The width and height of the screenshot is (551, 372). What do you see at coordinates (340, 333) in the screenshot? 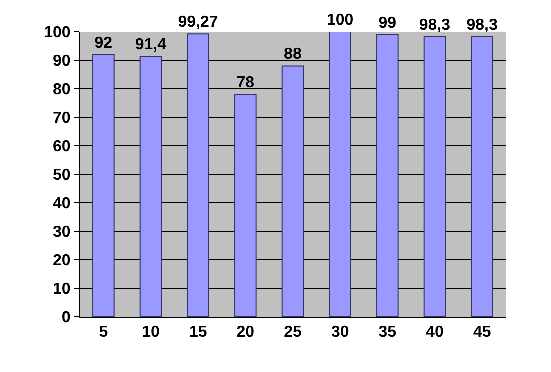
I see `x-tick-label: 30` at bounding box center [340, 333].